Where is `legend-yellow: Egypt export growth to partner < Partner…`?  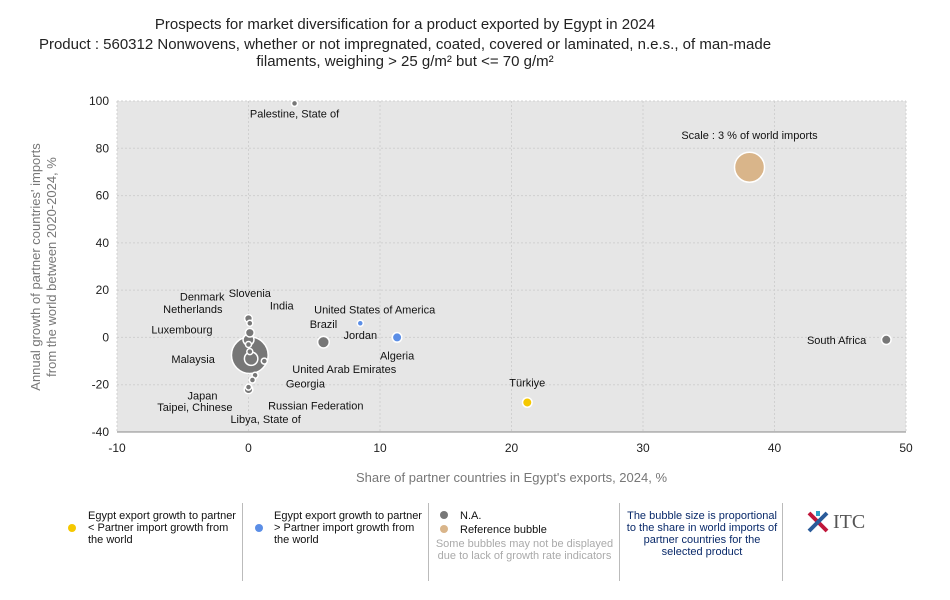 legend-yellow: Egypt export growth to partner < Partner… is located at coordinates (162, 528).